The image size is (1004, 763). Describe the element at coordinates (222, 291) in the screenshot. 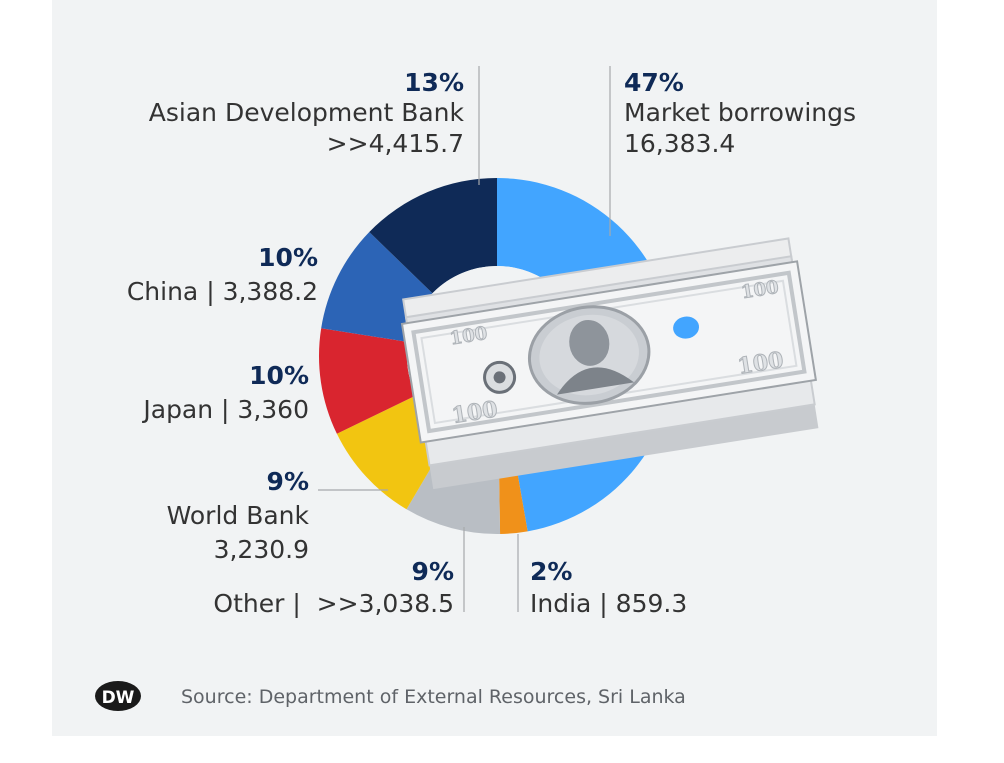

I see `label-text-china: China | 3,388.2` at that location.